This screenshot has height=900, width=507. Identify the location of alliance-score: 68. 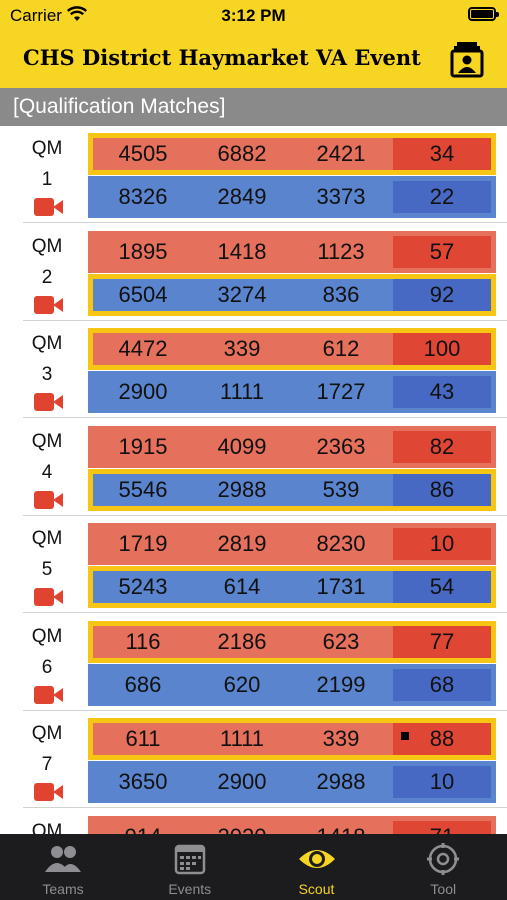
(442, 684).